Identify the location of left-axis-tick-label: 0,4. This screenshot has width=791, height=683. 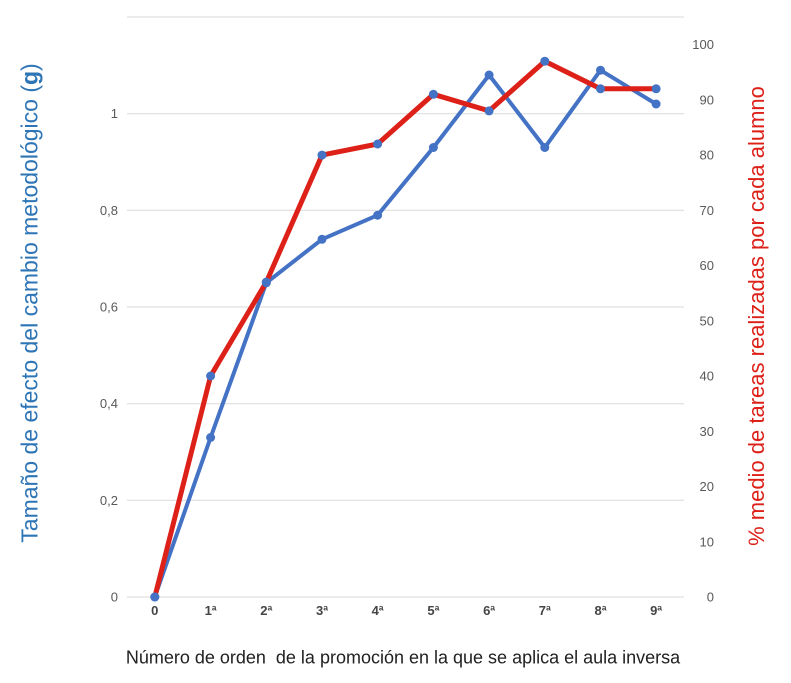
(109, 403).